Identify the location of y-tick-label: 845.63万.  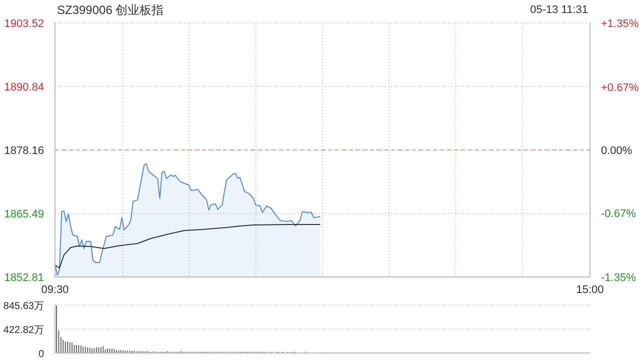
(23, 306).